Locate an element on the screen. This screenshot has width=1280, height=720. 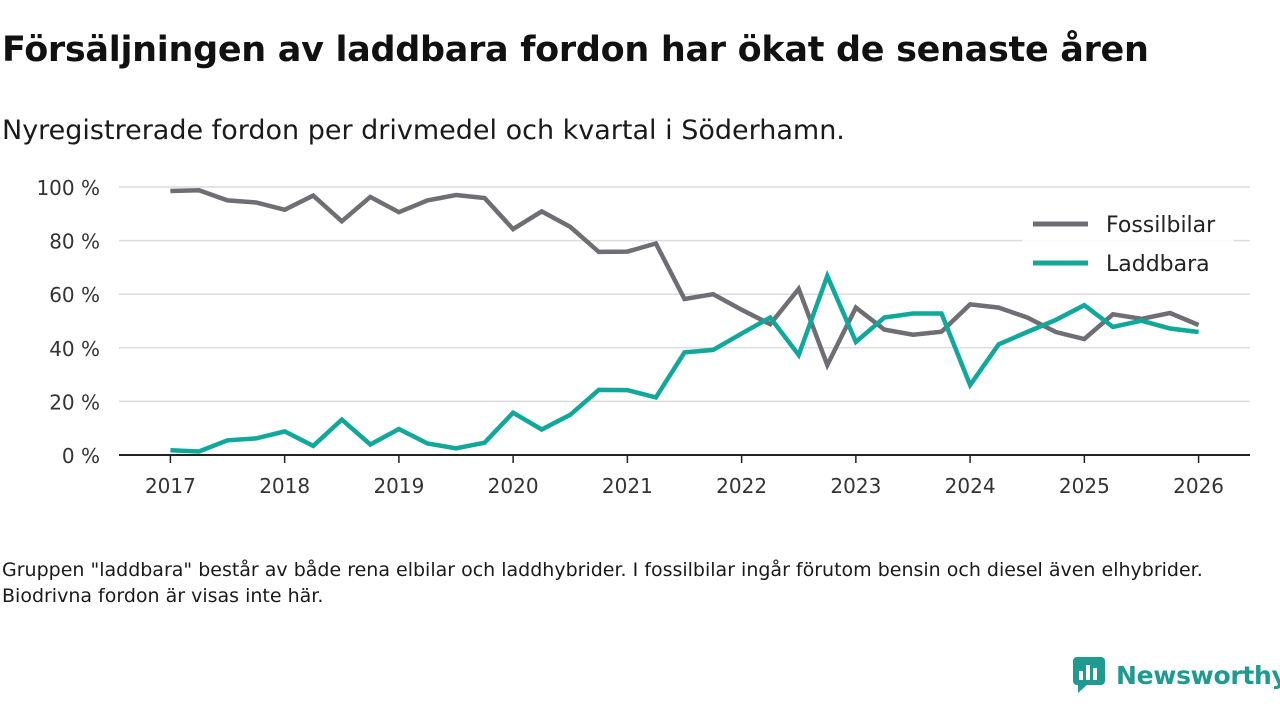
x-tick-label: 2018 is located at coordinates (284, 486).